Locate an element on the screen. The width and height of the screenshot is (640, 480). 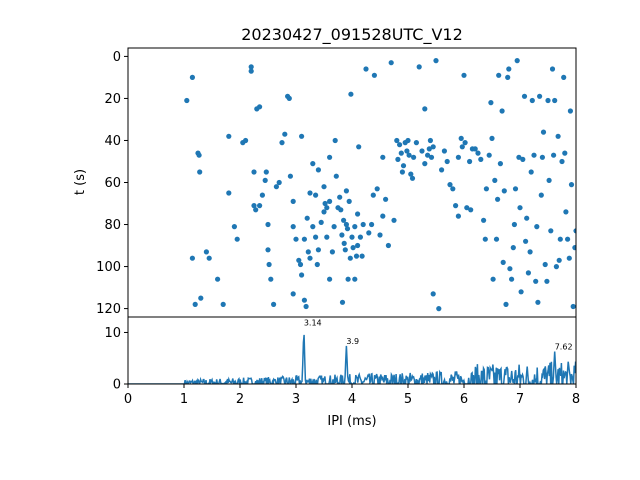
top-y-tick-label: 100 is located at coordinates (108, 267).